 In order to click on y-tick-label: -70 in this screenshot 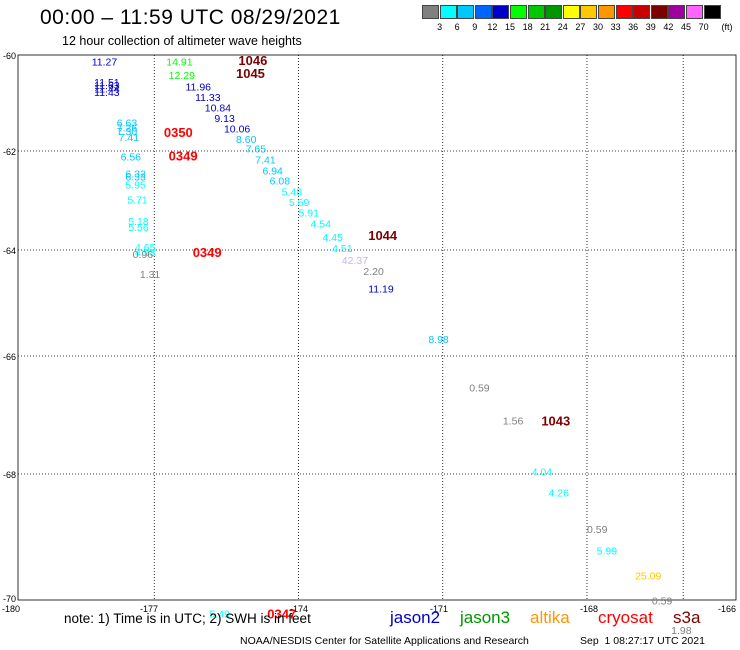, I will do `click(9, 599)`.